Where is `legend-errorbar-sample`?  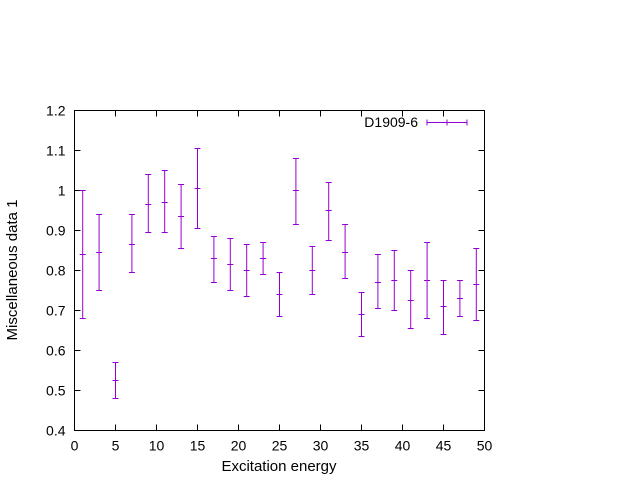
legend-errorbar-sample is located at coordinates (447, 122).